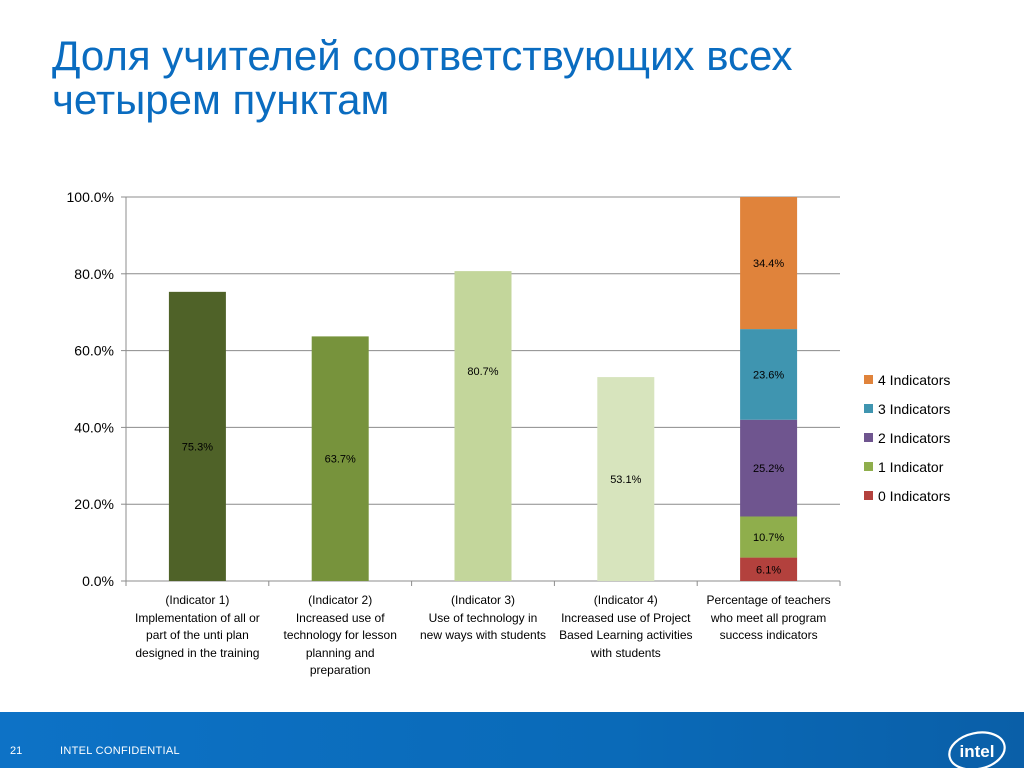  Describe the element at coordinates (625, 652) in the screenshot. I see `x-tick-label-line: with students` at that location.